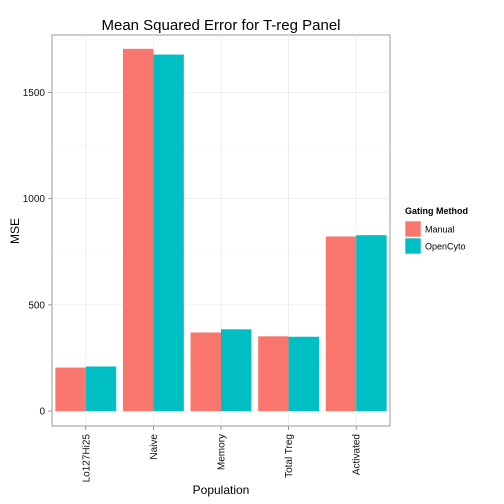  I want to click on x-tick-label: Memory, so click(222, 452).